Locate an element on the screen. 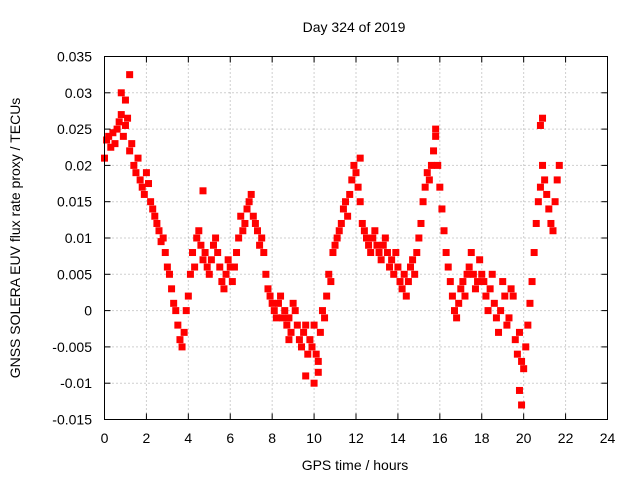 The width and height of the screenshot is (640, 480). x-tick-label: 4 is located at coordinates (188, 438).